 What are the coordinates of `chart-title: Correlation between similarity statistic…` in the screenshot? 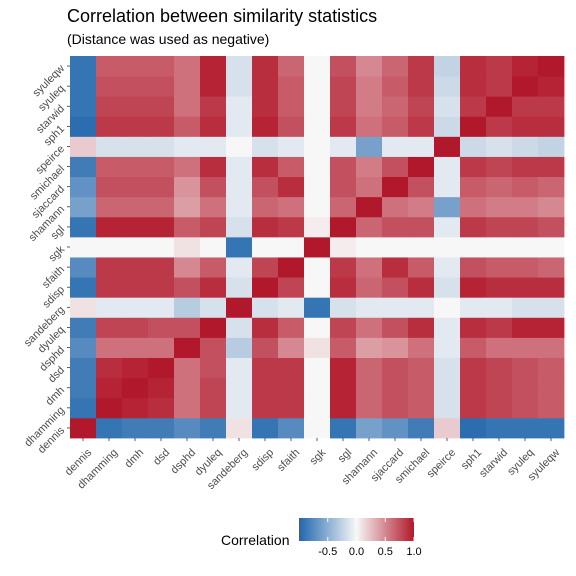 It's located at (222, 16).